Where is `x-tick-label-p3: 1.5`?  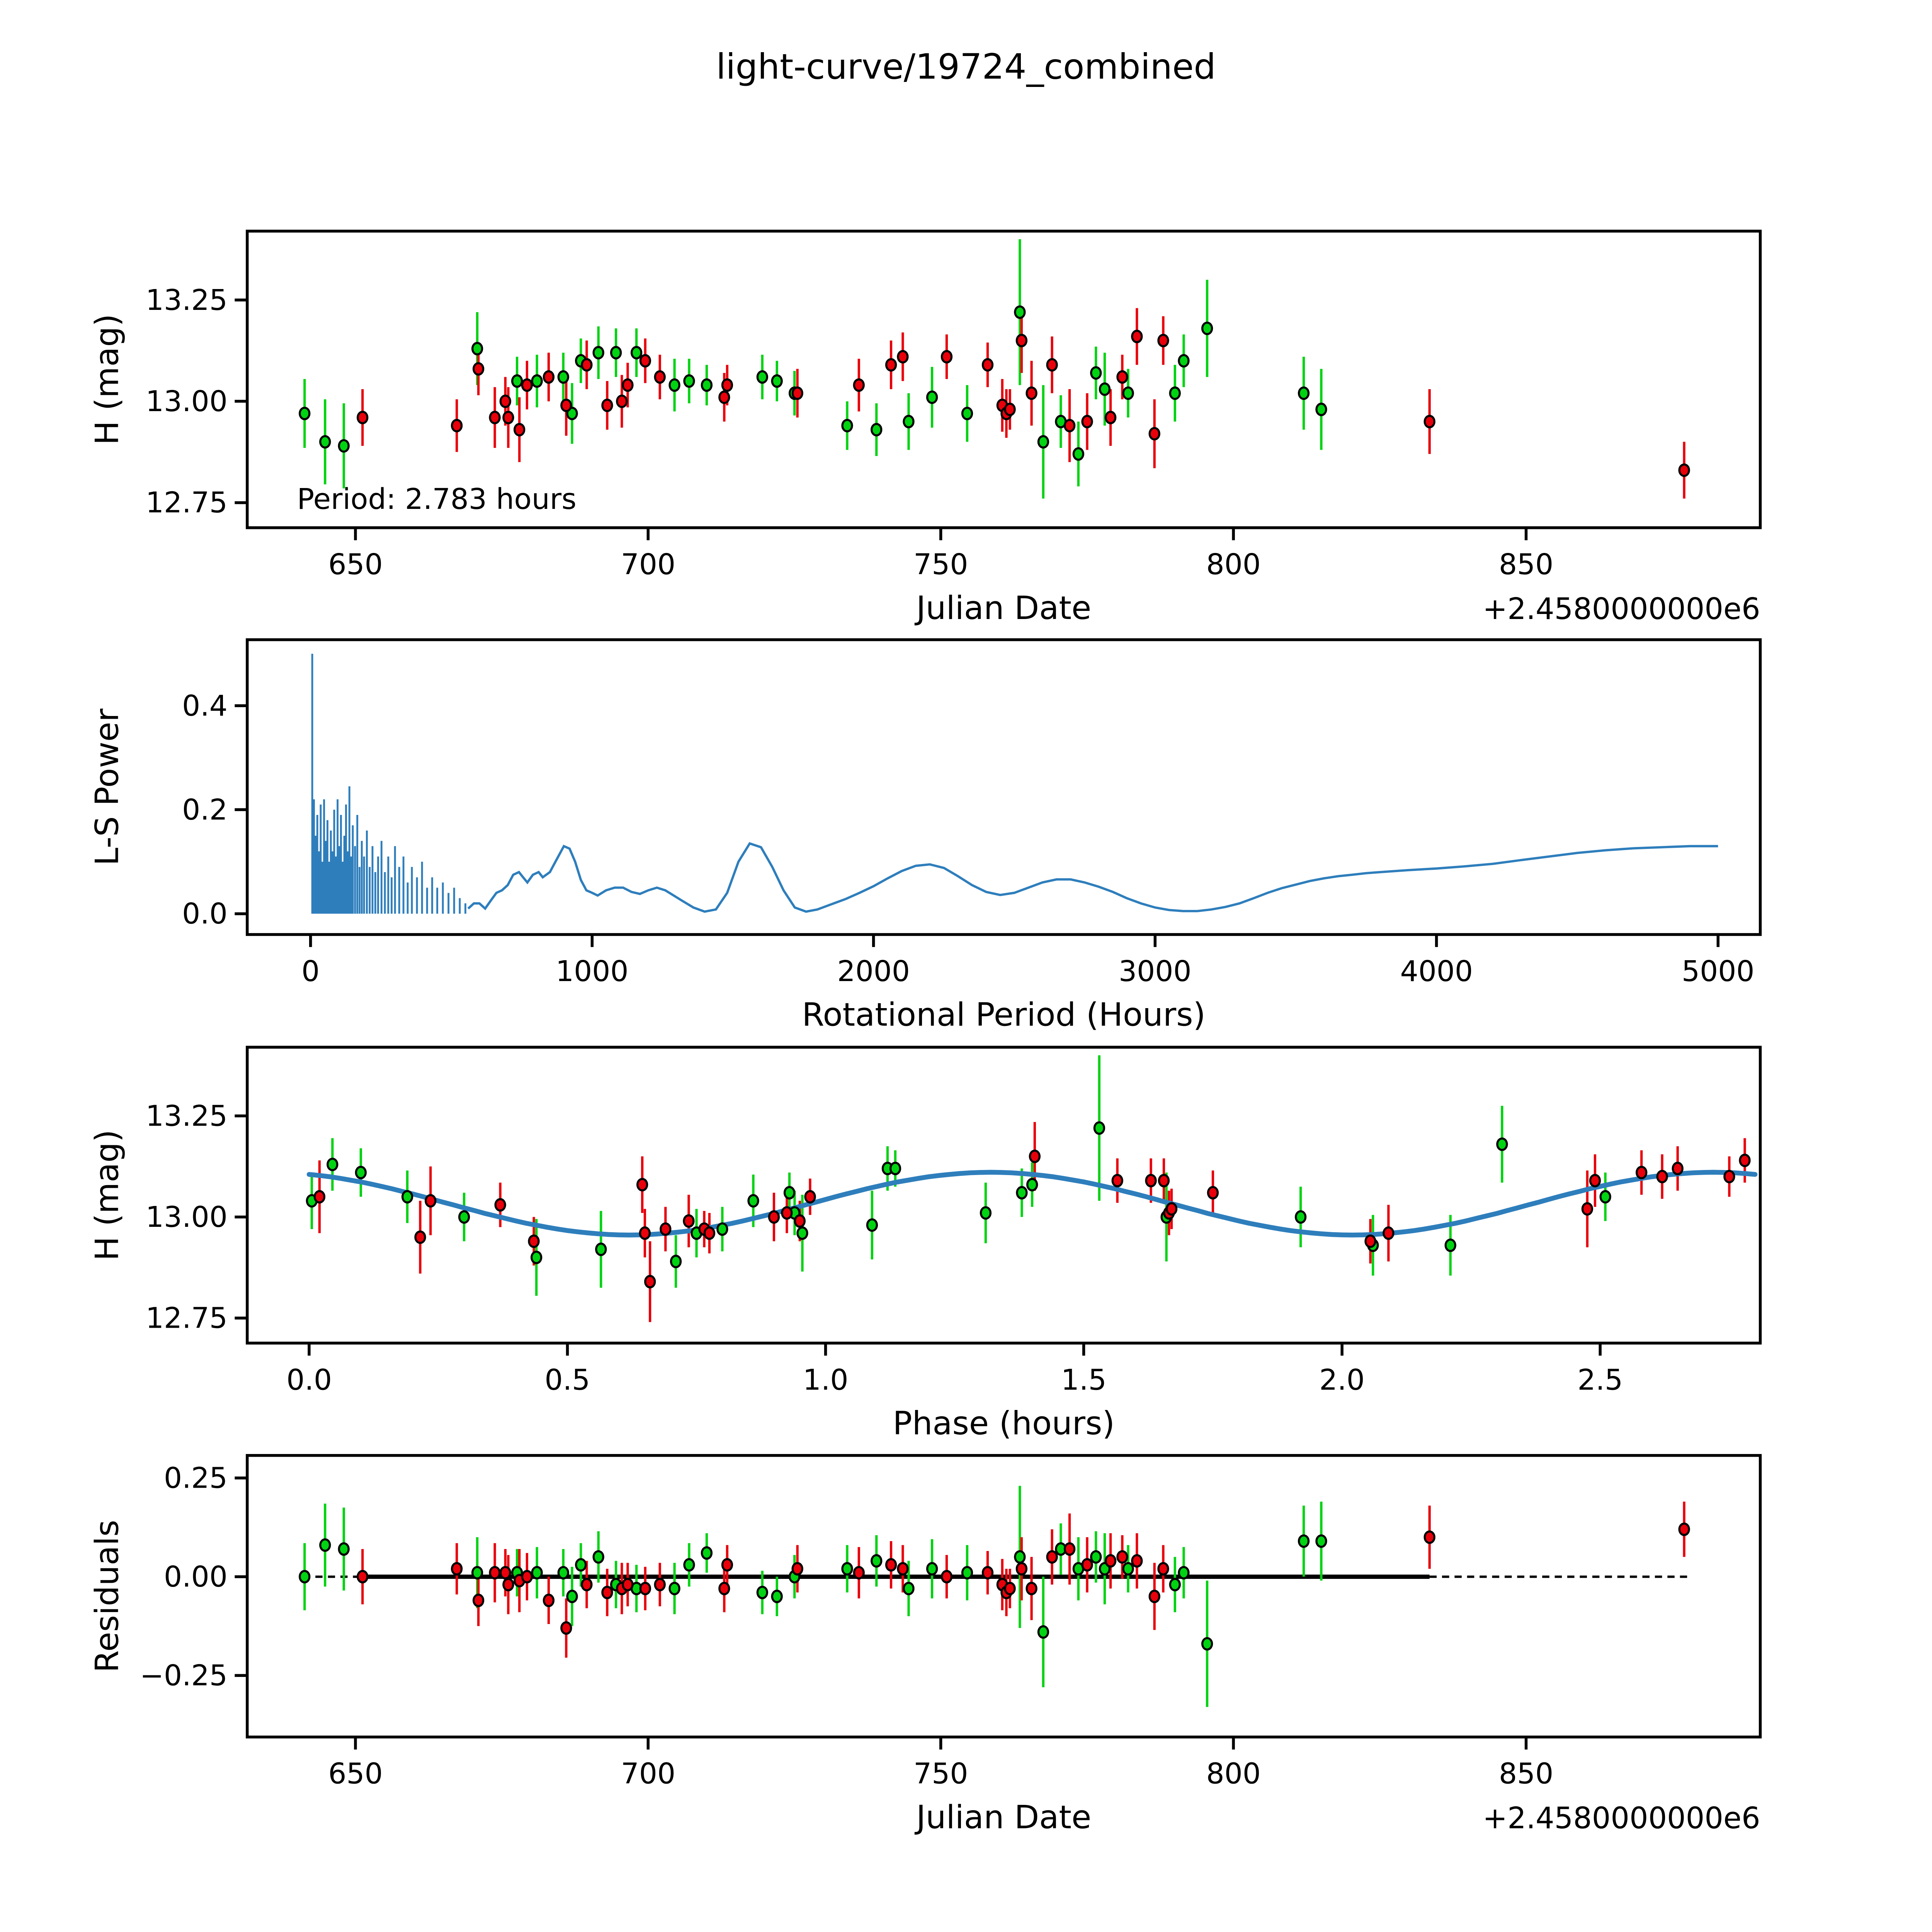
x-tick-label-p3: 1.5 is located at coordinates (1084, 1379).